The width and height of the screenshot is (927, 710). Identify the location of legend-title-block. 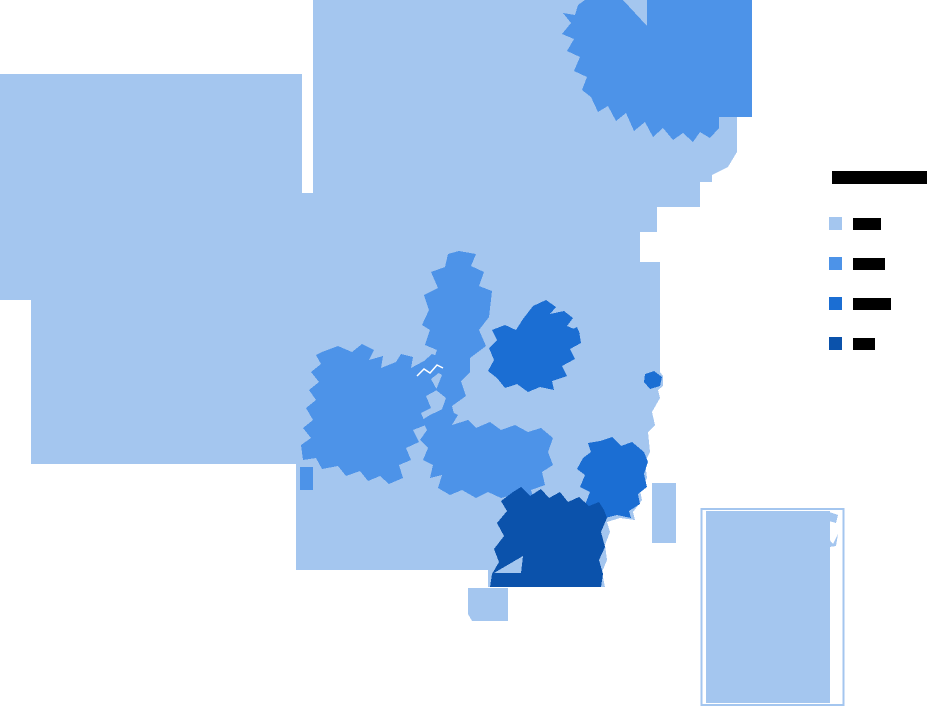
(879, 177).